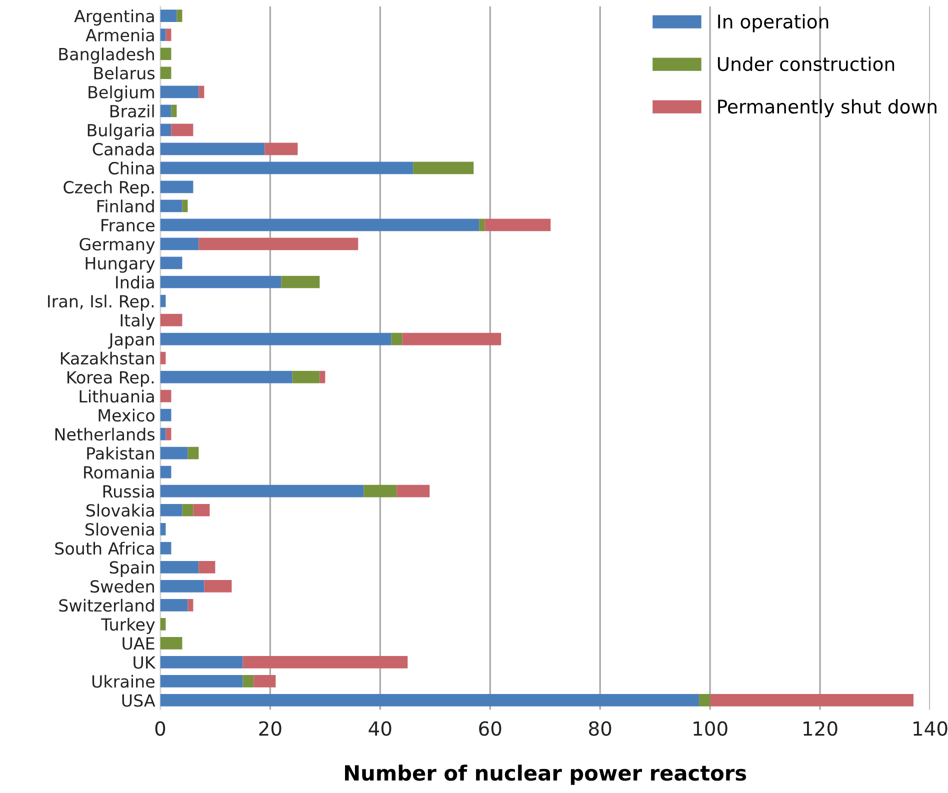 The image size is (948, 793). Describe the element at coordinates (490, 728) in the screenshot. I see `x-tick-label: 60` at that location.